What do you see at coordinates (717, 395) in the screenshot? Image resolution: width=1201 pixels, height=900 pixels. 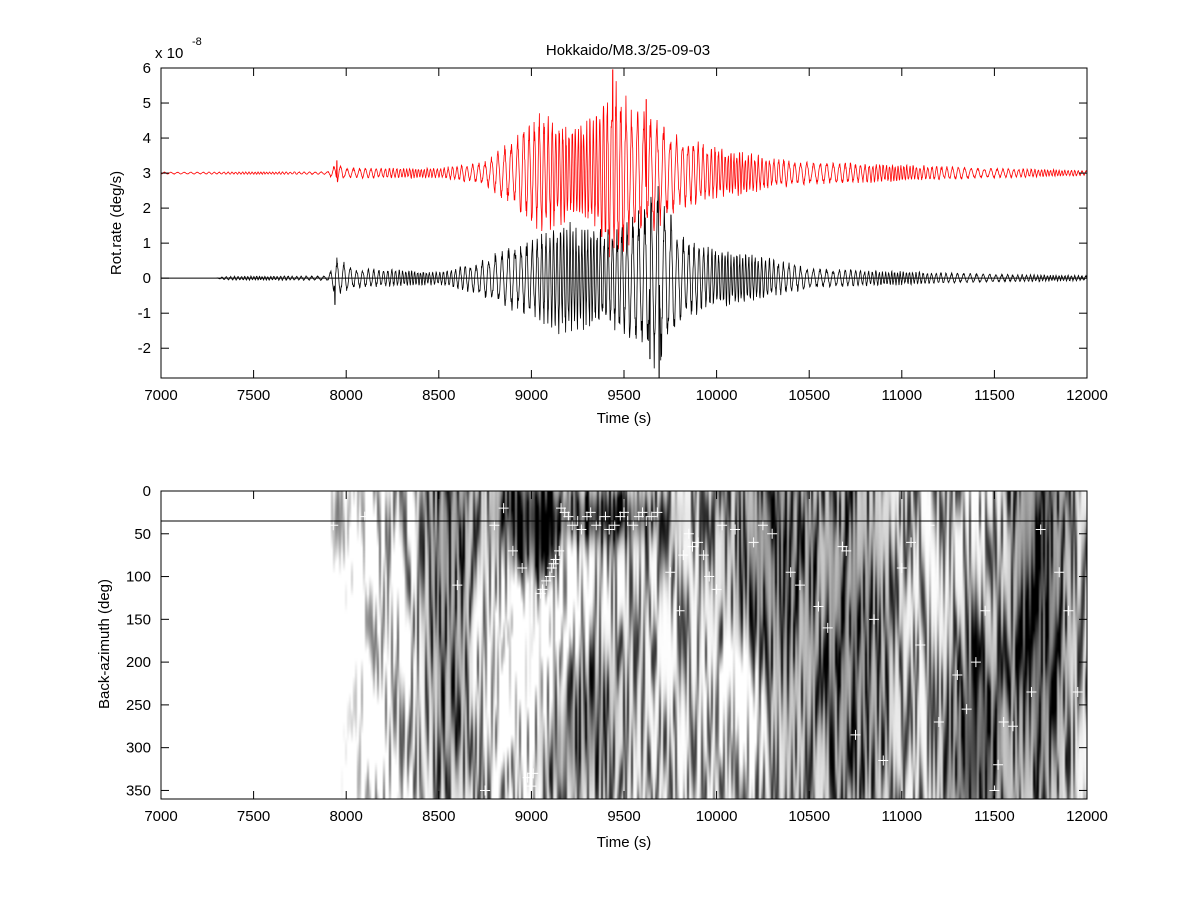 I see `top-x-tick-label: 10000` at bounding box center [717, 395].